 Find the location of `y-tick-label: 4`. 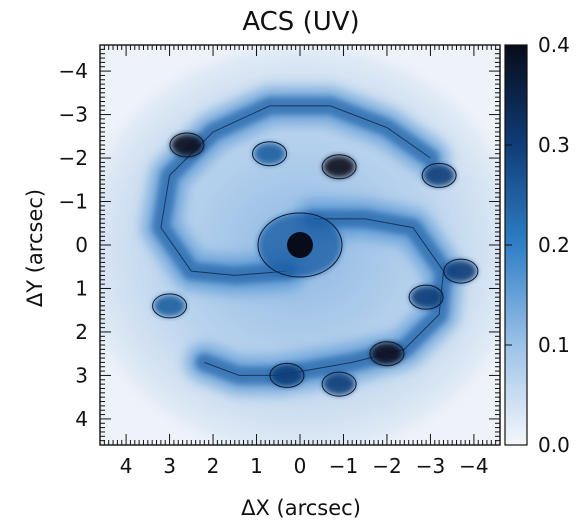

y-tick-label: 4 is located at coordinates (81, 419).